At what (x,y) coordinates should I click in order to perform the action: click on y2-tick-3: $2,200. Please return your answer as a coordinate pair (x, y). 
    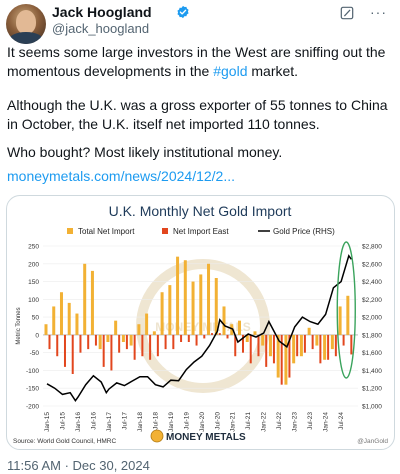
    Looking at the image, I should click on (372, 300).